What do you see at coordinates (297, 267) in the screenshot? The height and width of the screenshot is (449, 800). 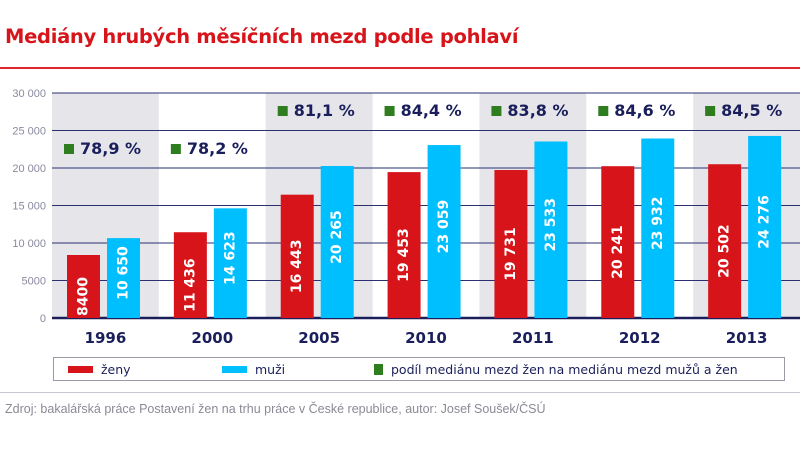 I see `bar-label: 16 443` at bounding box center [297, 267].